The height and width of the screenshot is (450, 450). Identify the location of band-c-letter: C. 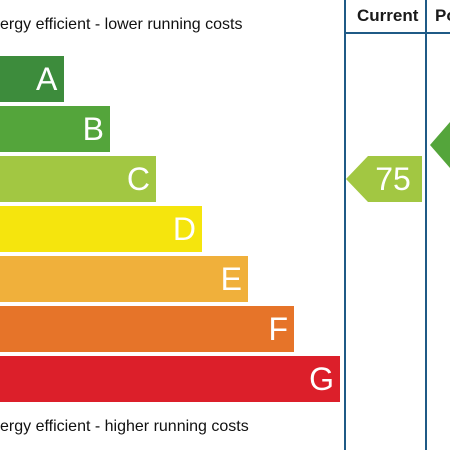
(138, 179).